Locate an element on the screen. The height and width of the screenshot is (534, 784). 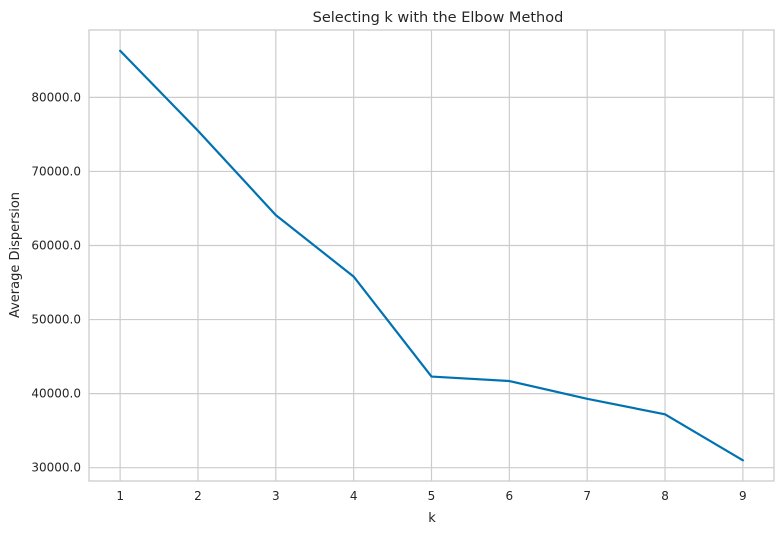
y-tick-label: 30000.0 is located at coordinates (56, 468).